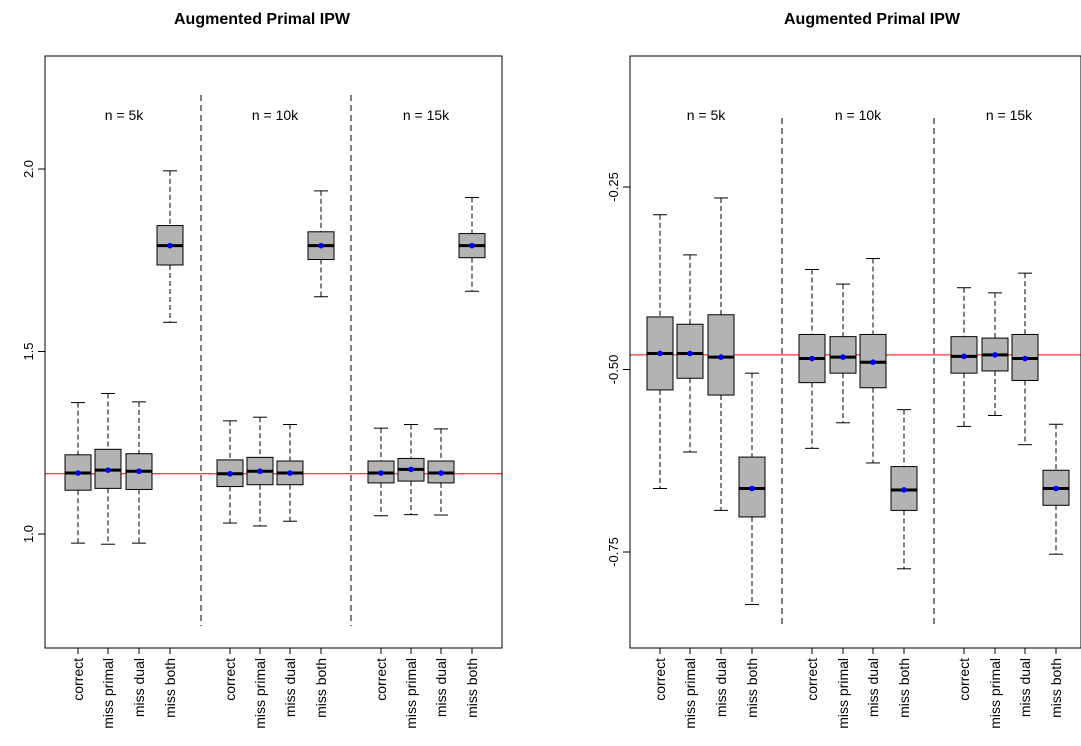  What do you see at coordinates (613, 370) in the screenshot?
I see `y-tick-label: -0.50` at bounding box center [613, 370].